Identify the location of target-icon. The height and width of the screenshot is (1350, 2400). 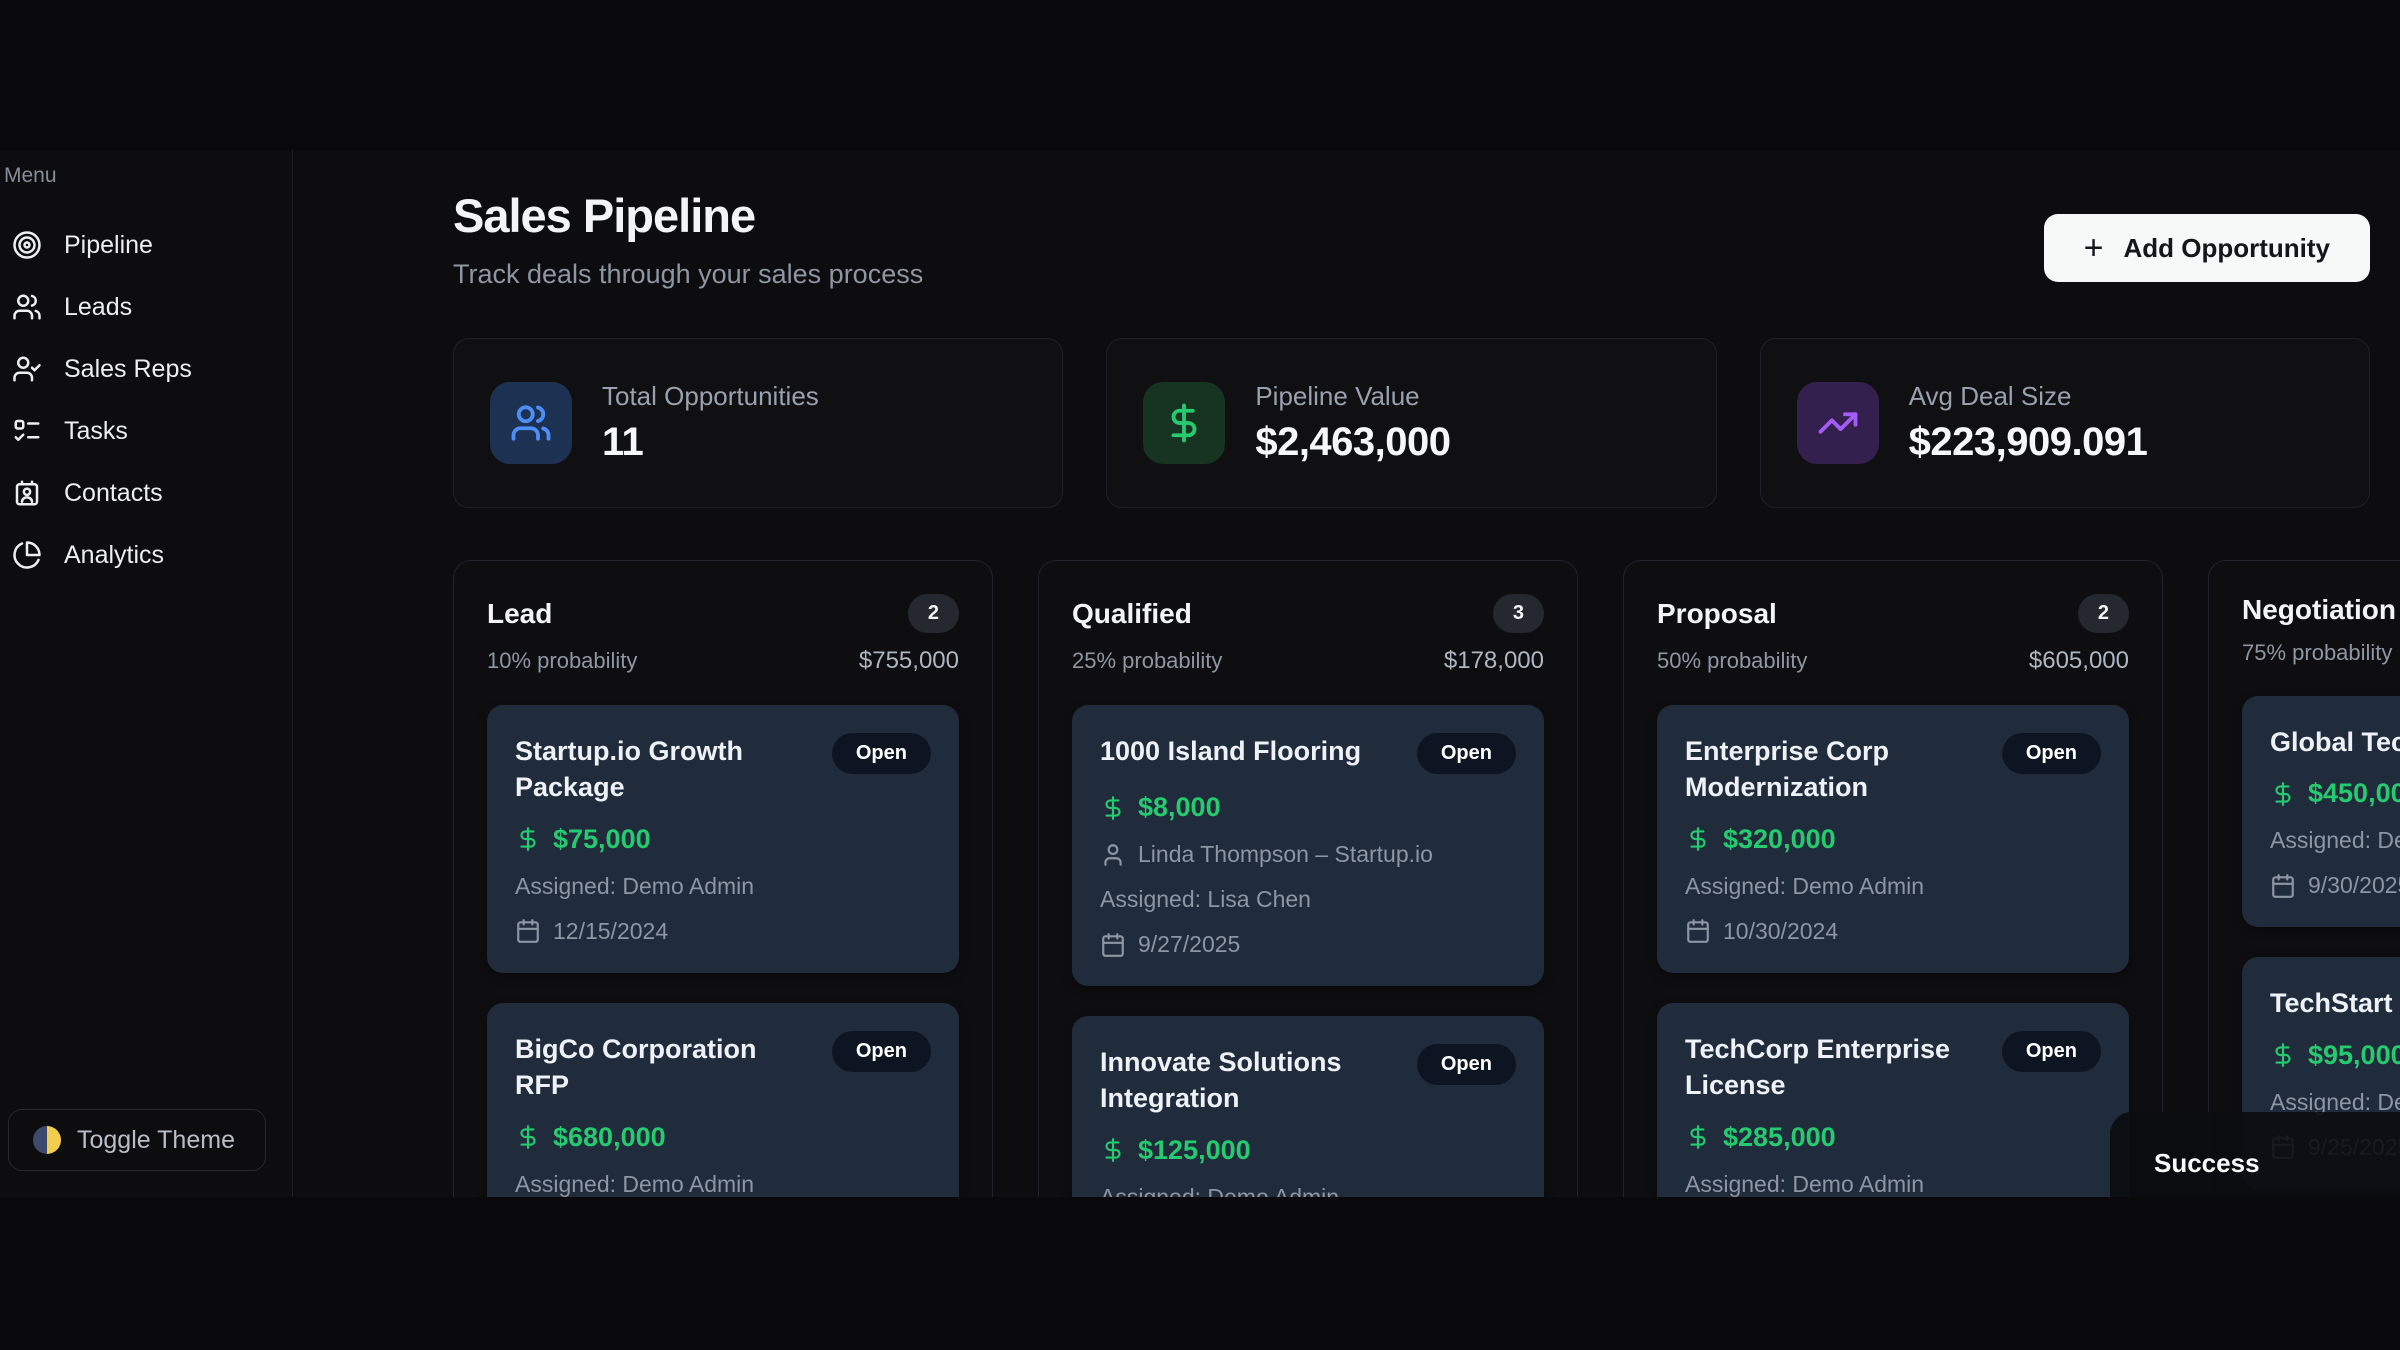
(27, 245).